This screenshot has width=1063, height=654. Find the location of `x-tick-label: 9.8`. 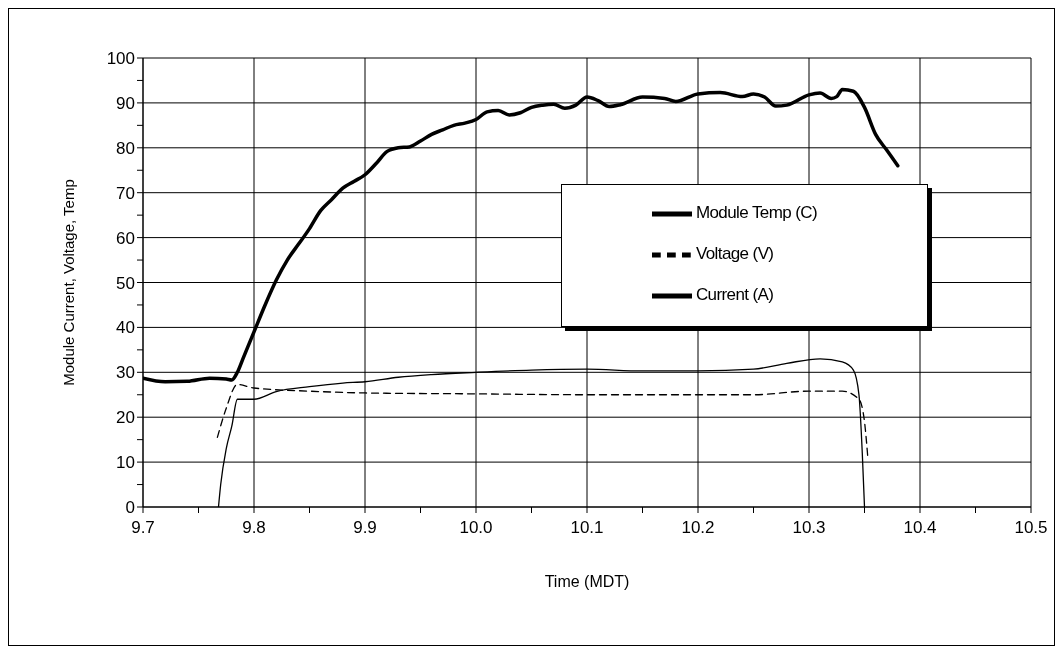

x-tick-label: 9.8 is located at coordinates (254, 528).